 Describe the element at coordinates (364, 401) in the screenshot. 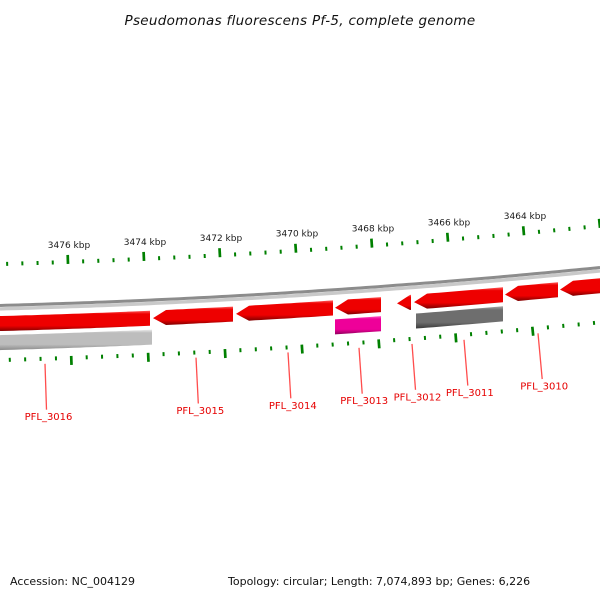

I see `gene-label-PFL_3013: PFL_3013` at that location.